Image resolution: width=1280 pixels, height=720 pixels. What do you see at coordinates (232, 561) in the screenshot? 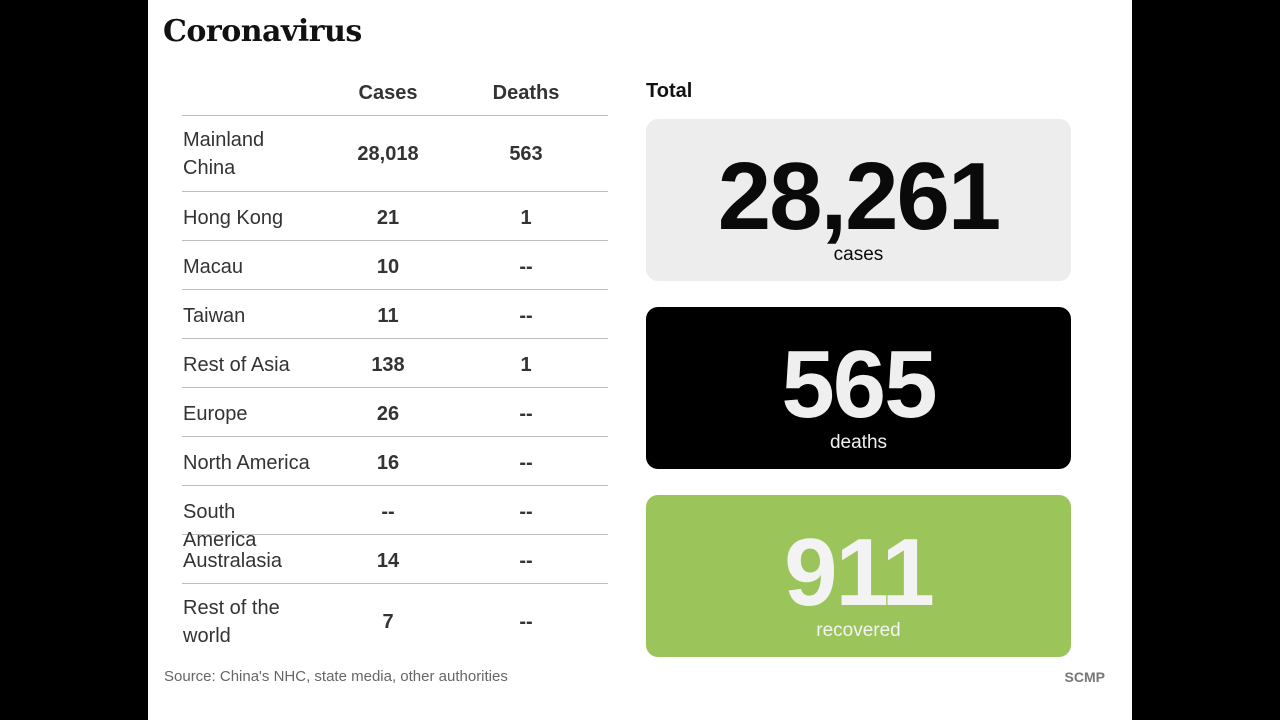
I see `region-cell: Australasia` at bounding box center [232, 561].